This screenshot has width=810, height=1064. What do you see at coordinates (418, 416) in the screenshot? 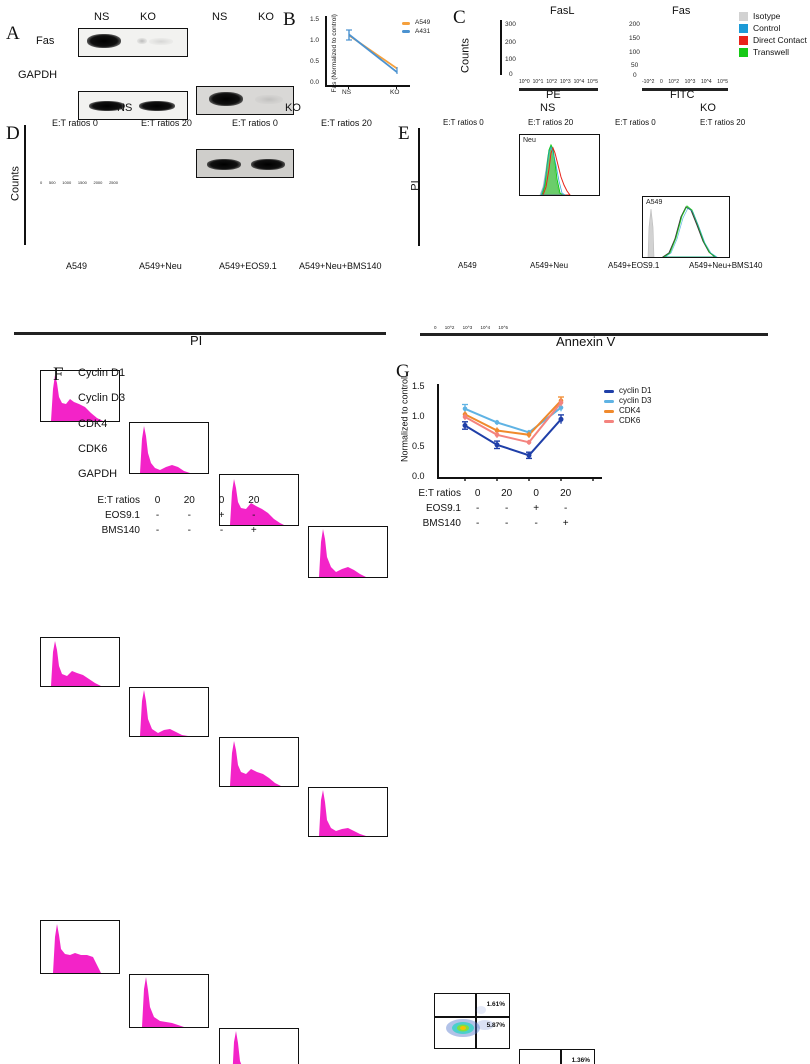
I see `panel-g-ytick-2: 1.0` at bounding box center [418, 416].